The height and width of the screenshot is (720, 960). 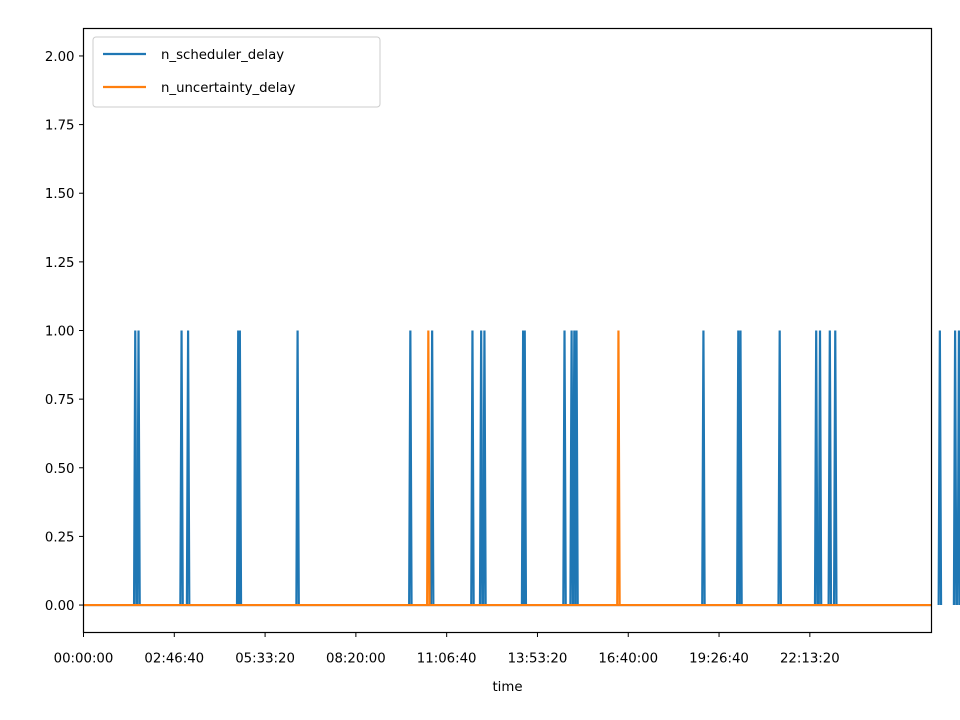 I want to click on y-tick-label: 1.25, so click(x=60, y=263).